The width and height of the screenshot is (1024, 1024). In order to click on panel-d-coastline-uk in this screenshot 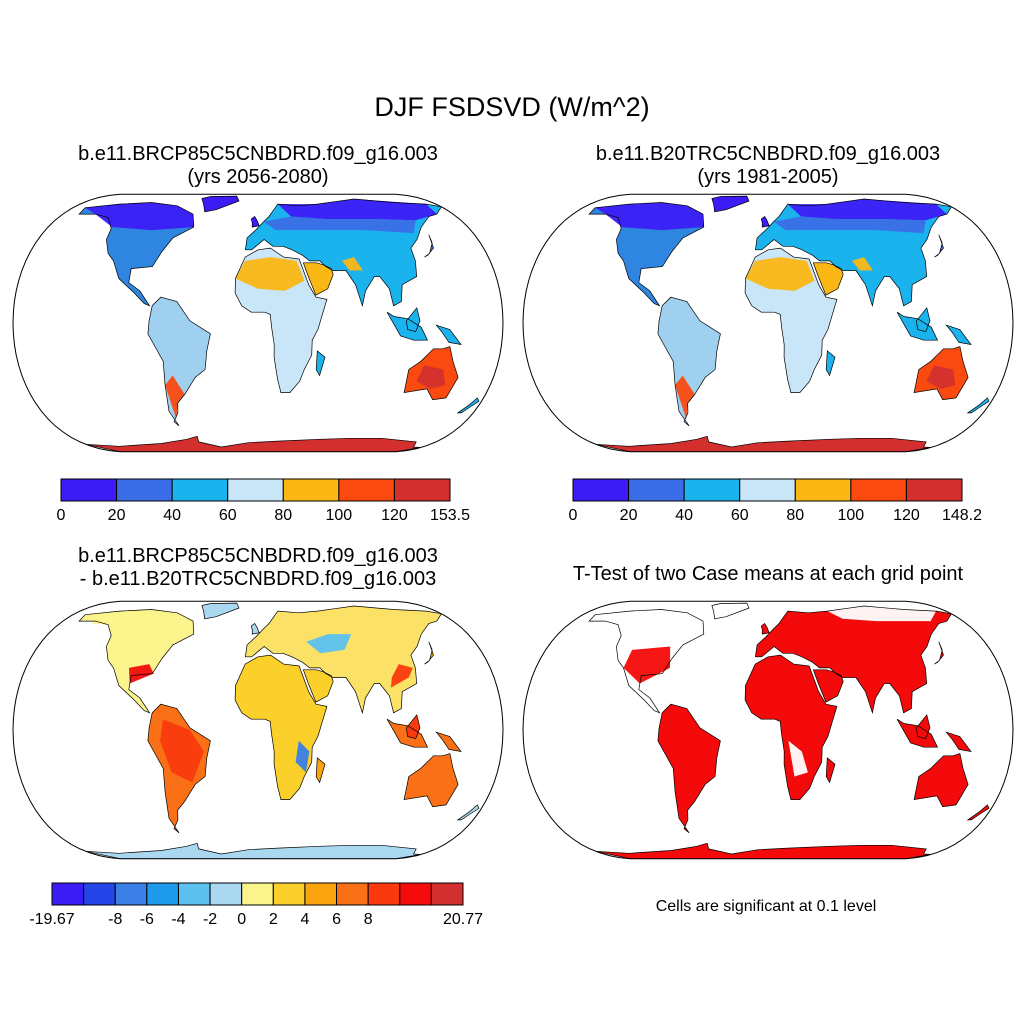, I will do `click(765, 628)`.